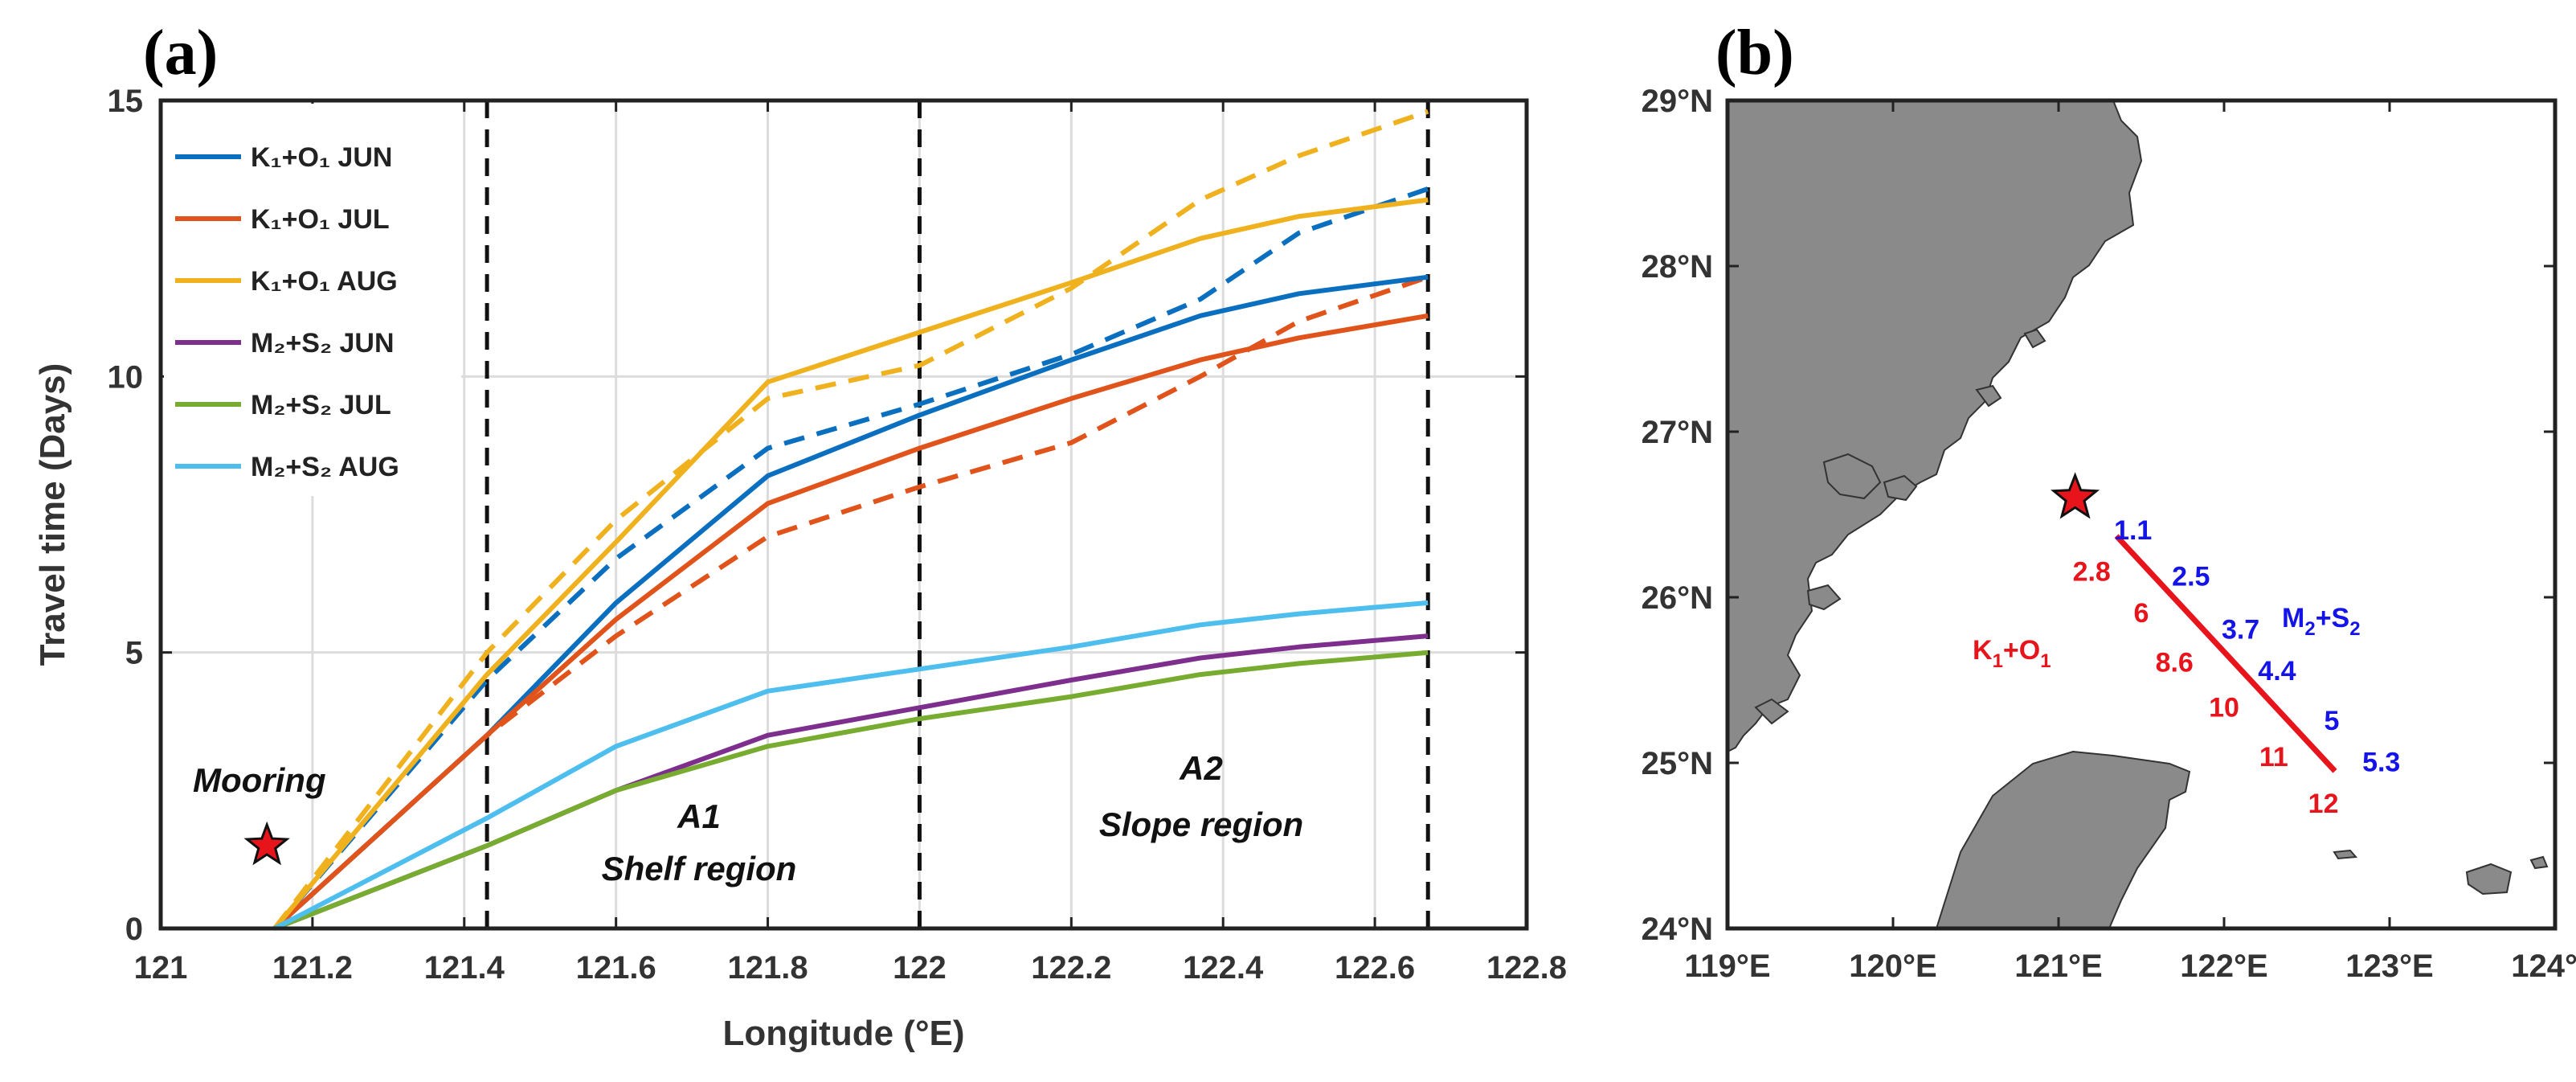  I want to click on mainland-landmass, so click(1935, 427).